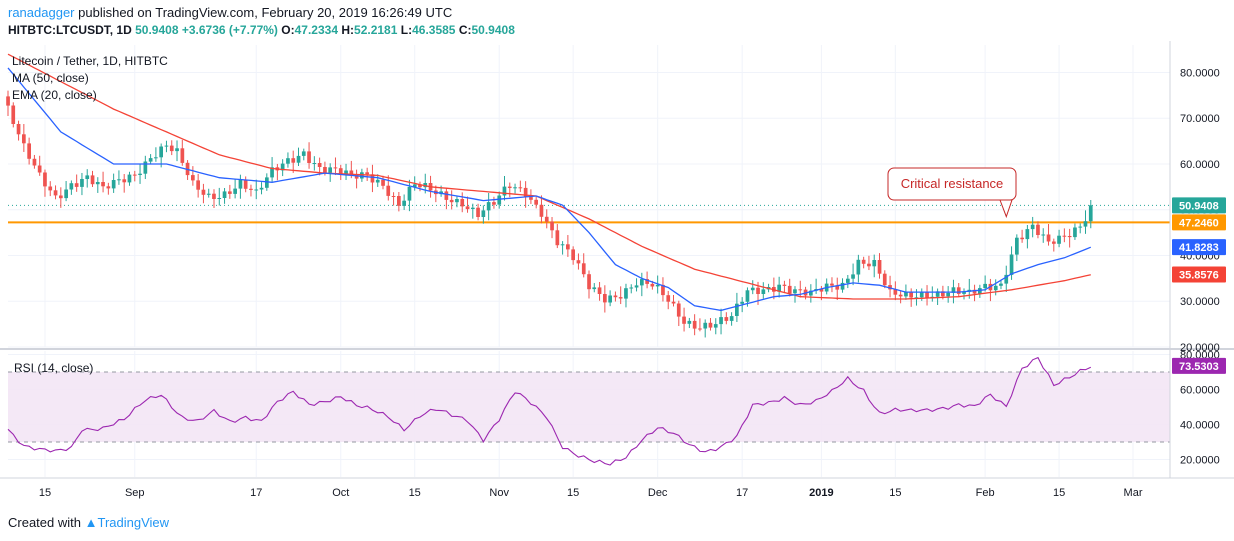  I want to click on annotation-callout: Critical resistance, so click(952, 193).